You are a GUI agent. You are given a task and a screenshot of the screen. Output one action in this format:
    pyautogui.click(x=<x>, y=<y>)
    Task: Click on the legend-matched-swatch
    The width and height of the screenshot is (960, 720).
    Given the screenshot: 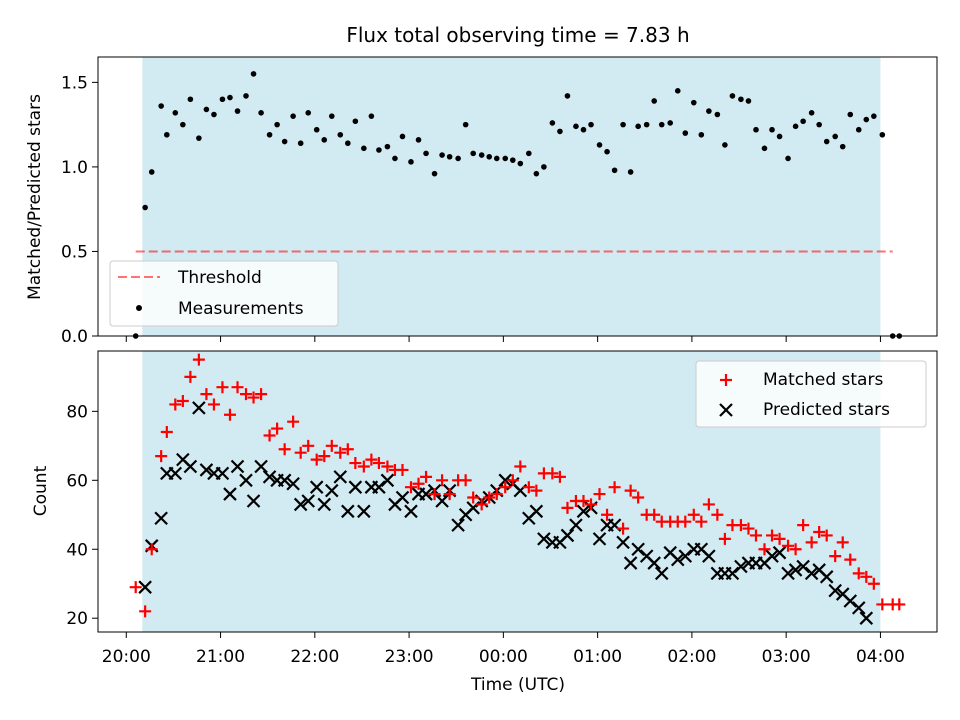 What is the action you would take?
    pyautogui.click(x=726, y=380)
    